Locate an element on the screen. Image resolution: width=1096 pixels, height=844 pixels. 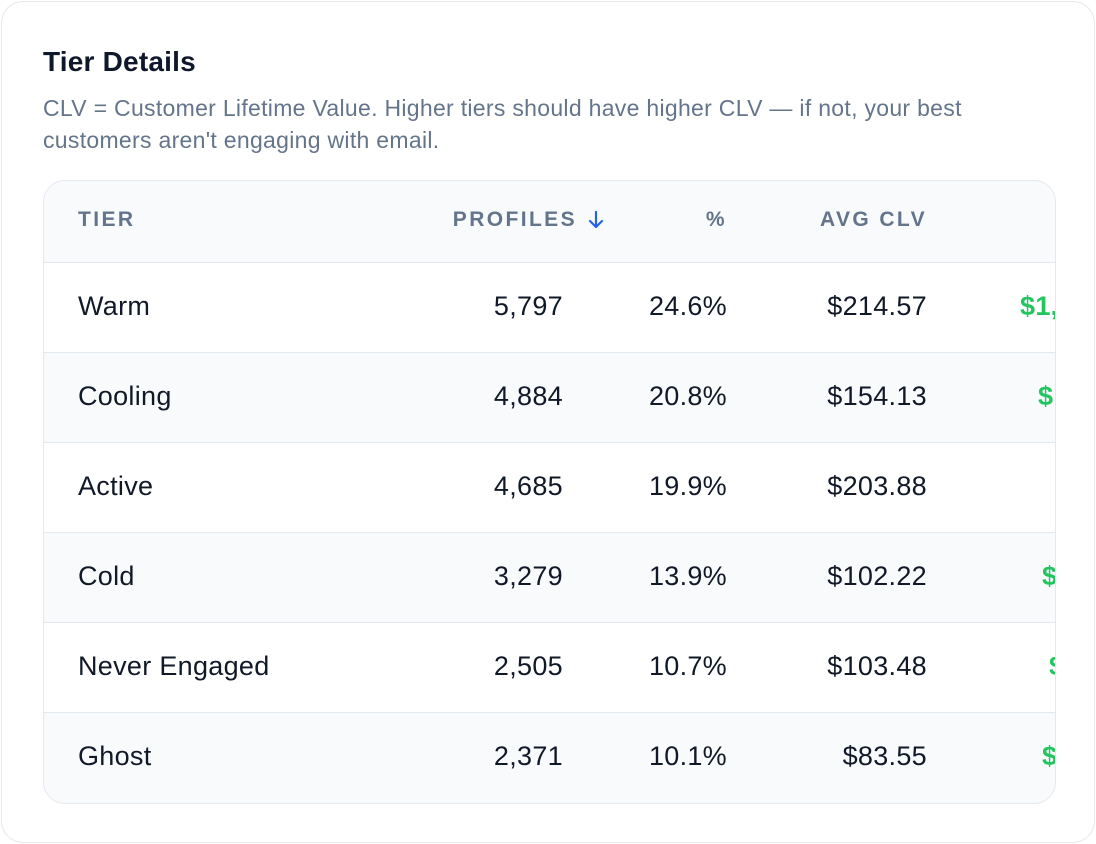
cell-avg-clv: $214.57 is located at coordinates (877, 306).